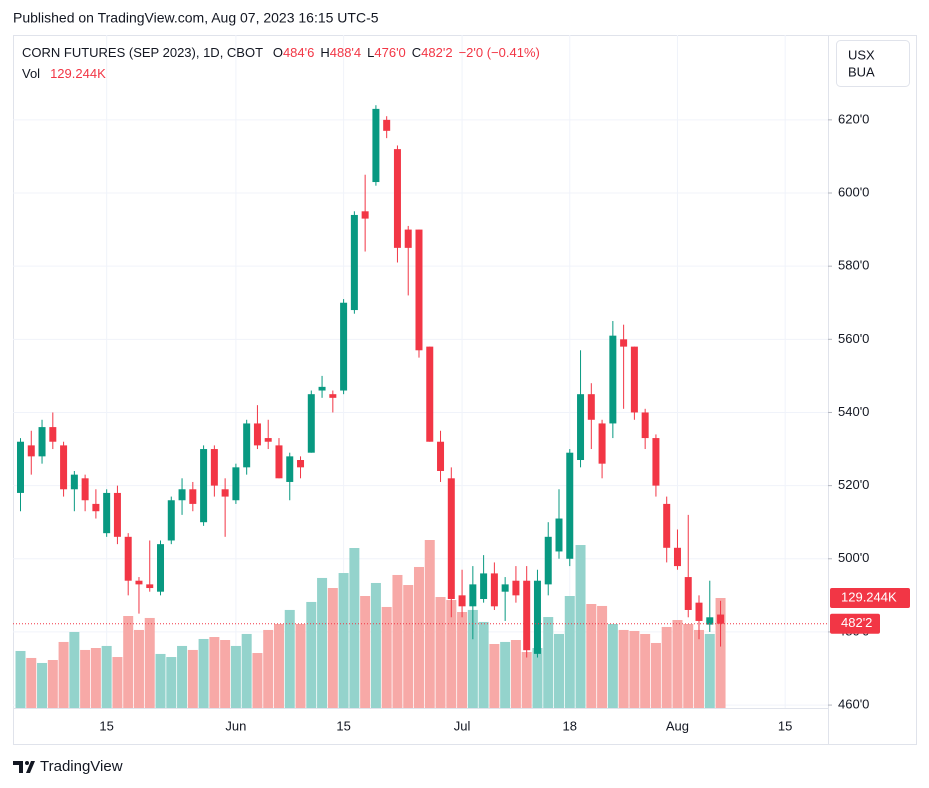 This screenshot has height=788, width=929. I want to click on x-tick-label: 15, so click(106, 725).